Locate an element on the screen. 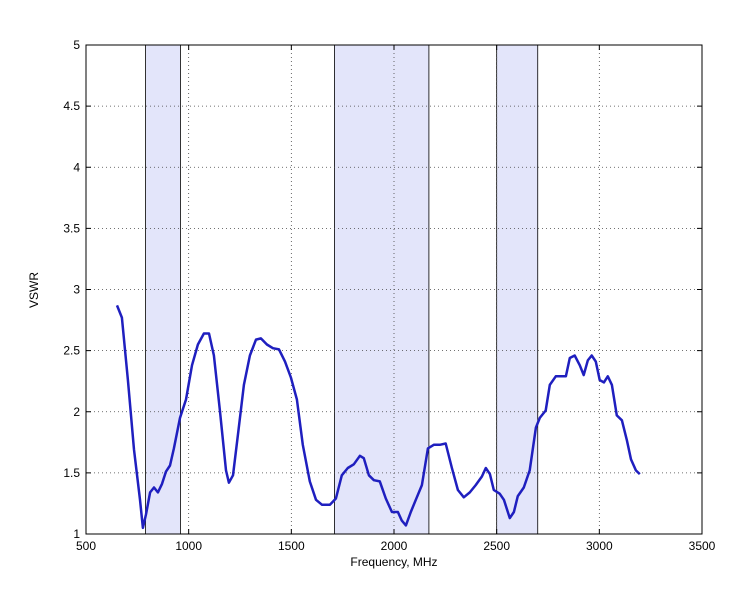  x-tick-label: 2500 is located at coordinates (496, 546).